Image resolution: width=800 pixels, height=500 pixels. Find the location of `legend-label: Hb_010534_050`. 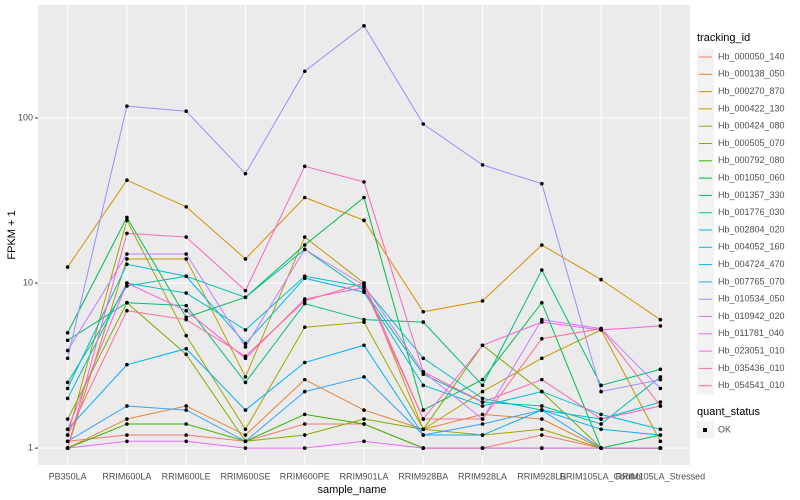

legend-label: Hb_010534_050 is located at coordinates (751, 299).